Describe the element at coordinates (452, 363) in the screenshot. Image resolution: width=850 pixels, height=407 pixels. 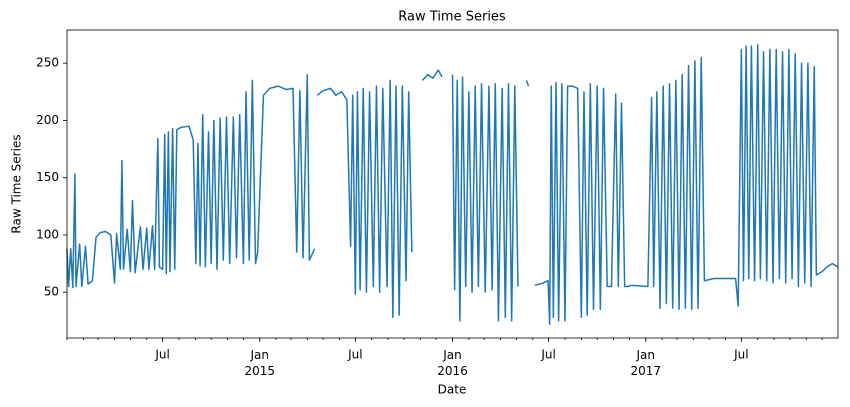
I see `x-tick-label: Jan 2016` at that location.